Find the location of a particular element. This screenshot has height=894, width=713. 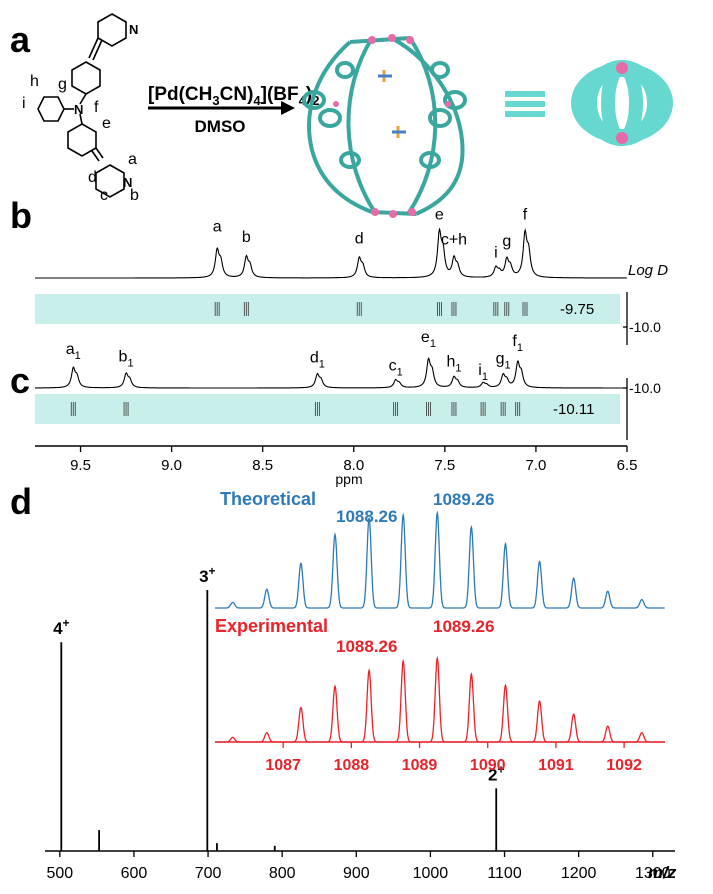

phenyl-bottom-ring is located at coordinates (82, 140).